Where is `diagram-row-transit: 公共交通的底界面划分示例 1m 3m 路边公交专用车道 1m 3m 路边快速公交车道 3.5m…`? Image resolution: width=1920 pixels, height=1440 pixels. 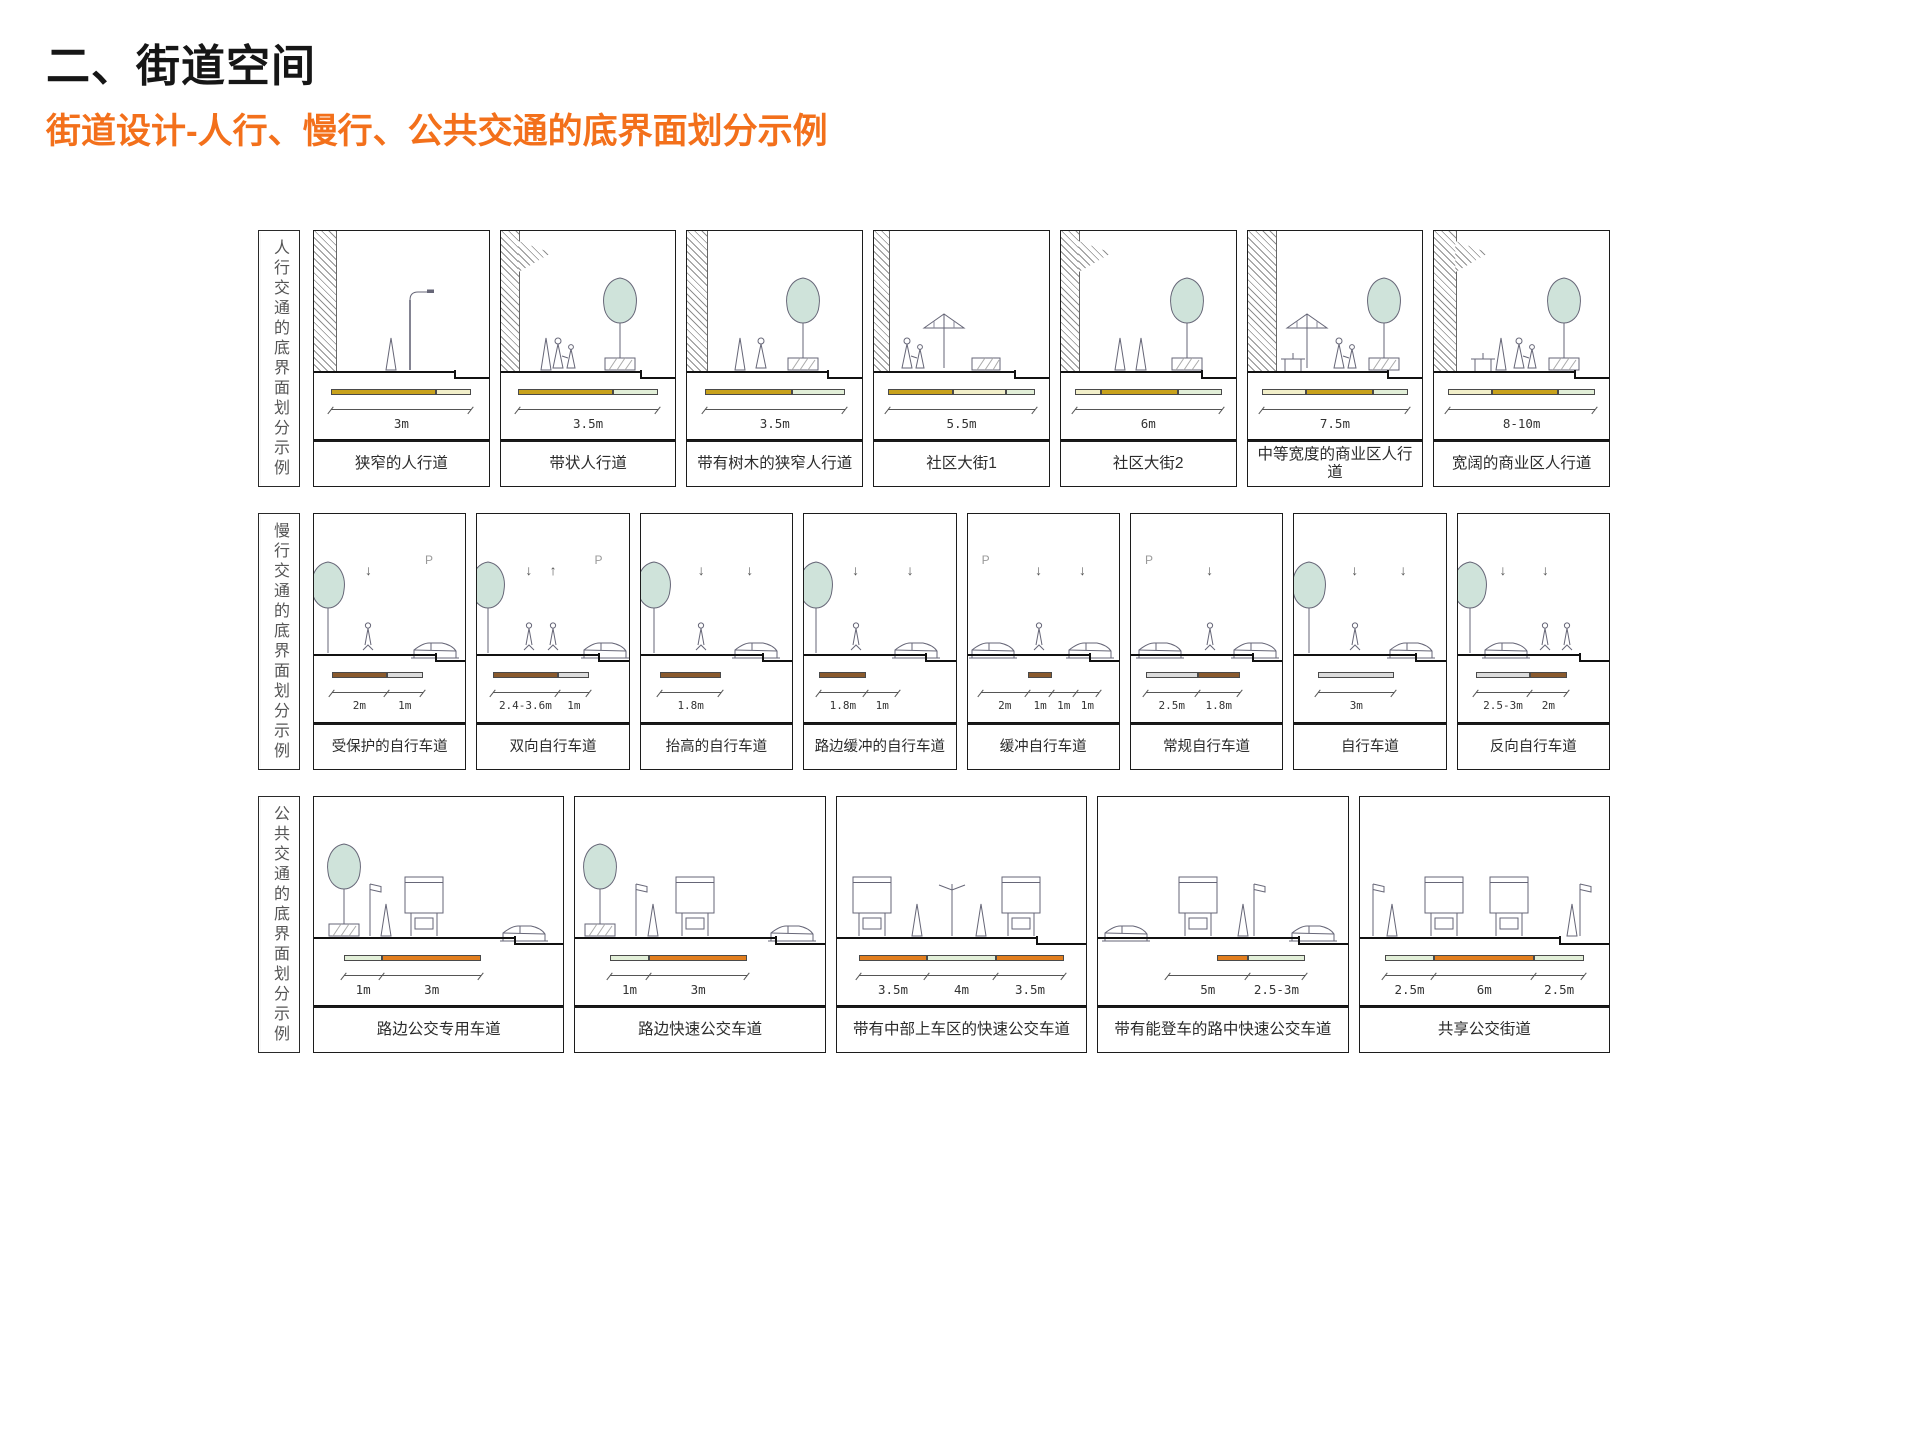
diagram-row-transit: 公共交通的底界面划分示例 1m 3m 路边公交专用车道 1m 3m 路边快速公交车道 3.5m… is located at coordinates (934, 924).